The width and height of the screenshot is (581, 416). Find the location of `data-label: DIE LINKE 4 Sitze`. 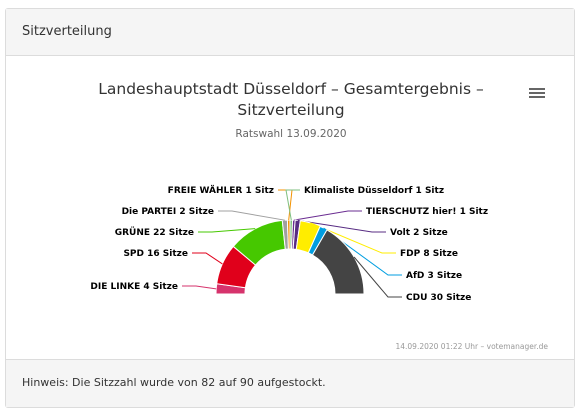

data-label: DIE LINKE 4 Sitze is located at coordinates (134, 287).